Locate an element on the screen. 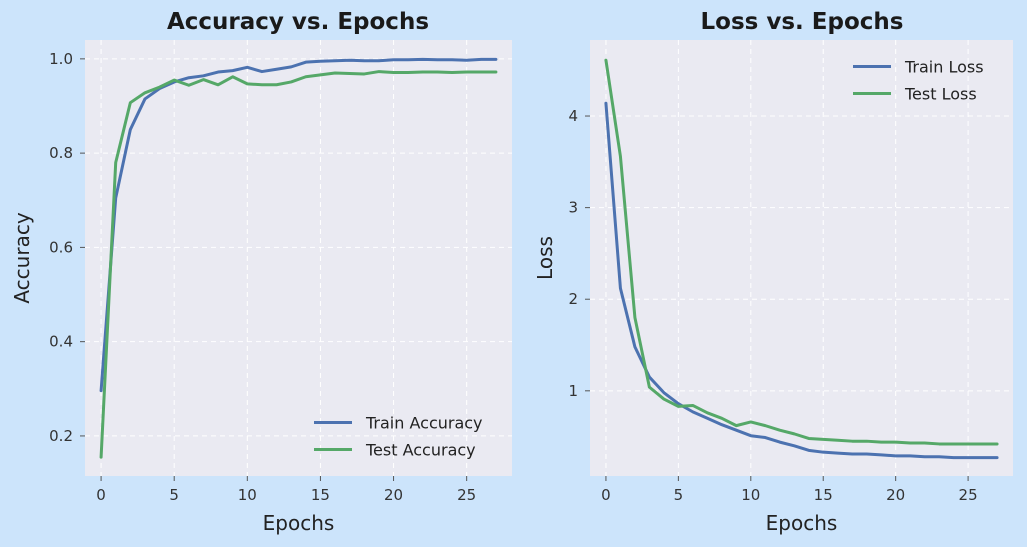 The image size is (1027, 547). y-tick-label: 0.4 is located at coordinates (61, 342).